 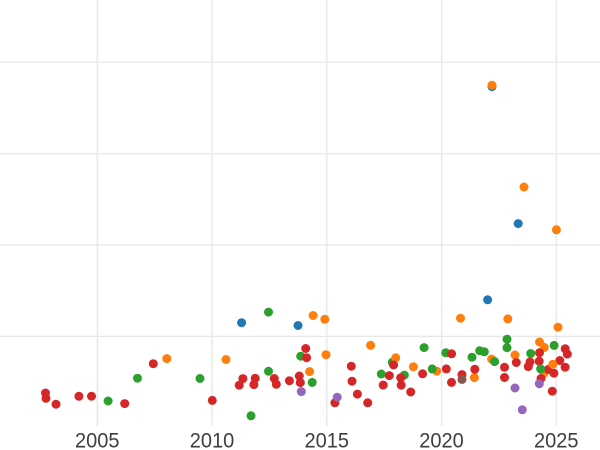 I want to click on svg-text: 2015, so click(x=327, y=439).